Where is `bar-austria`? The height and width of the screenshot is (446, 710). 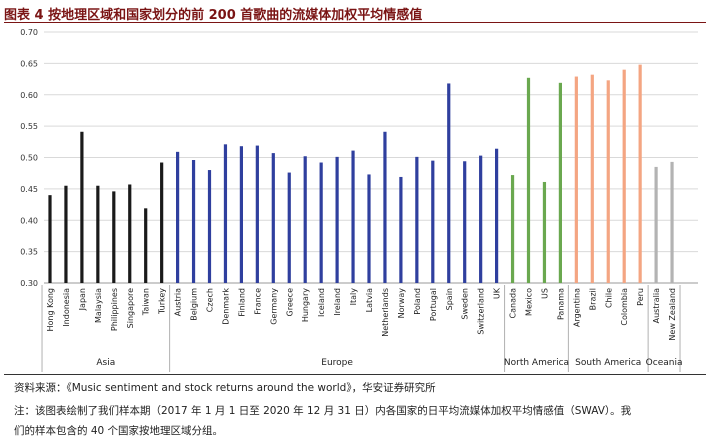 bar-austria is located at coordinates (178, 217).